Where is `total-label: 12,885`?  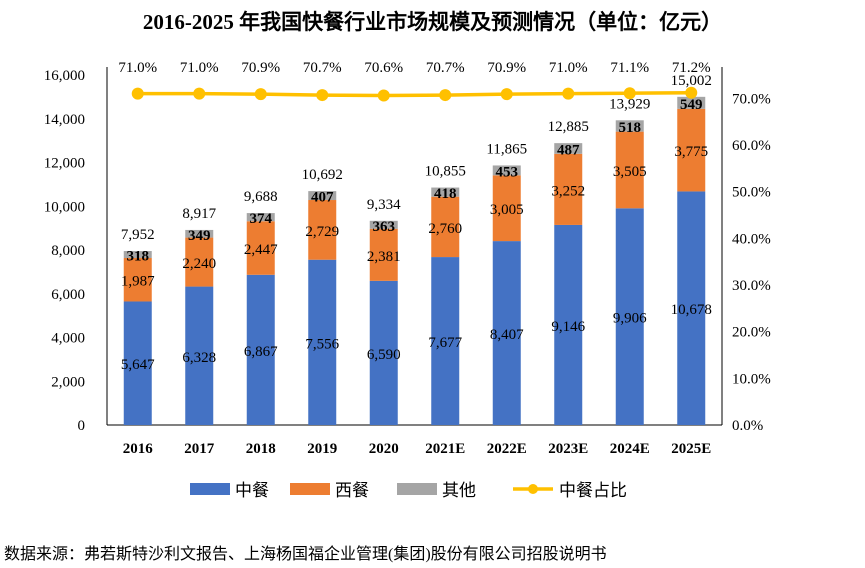
total-label: 12,885 is located at coordinates (568, 127).